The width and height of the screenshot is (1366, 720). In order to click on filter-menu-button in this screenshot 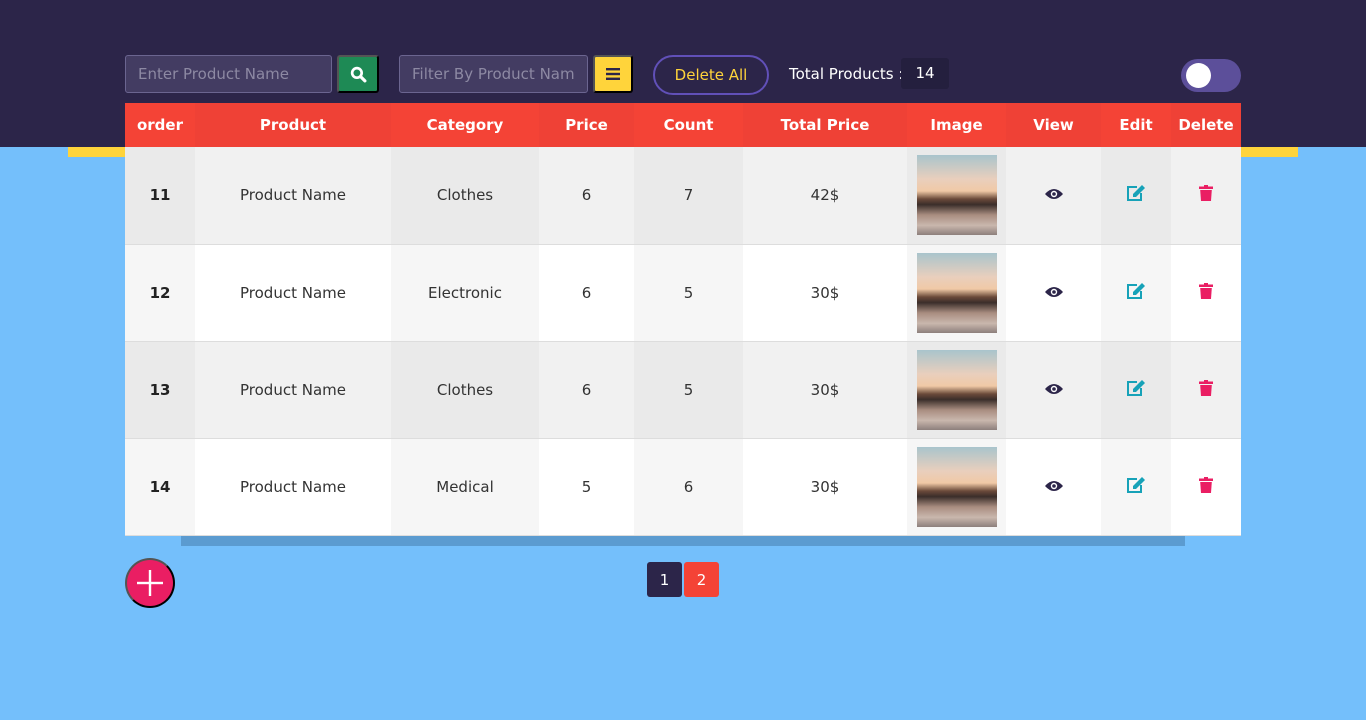, I will do `click(613, 74)`.